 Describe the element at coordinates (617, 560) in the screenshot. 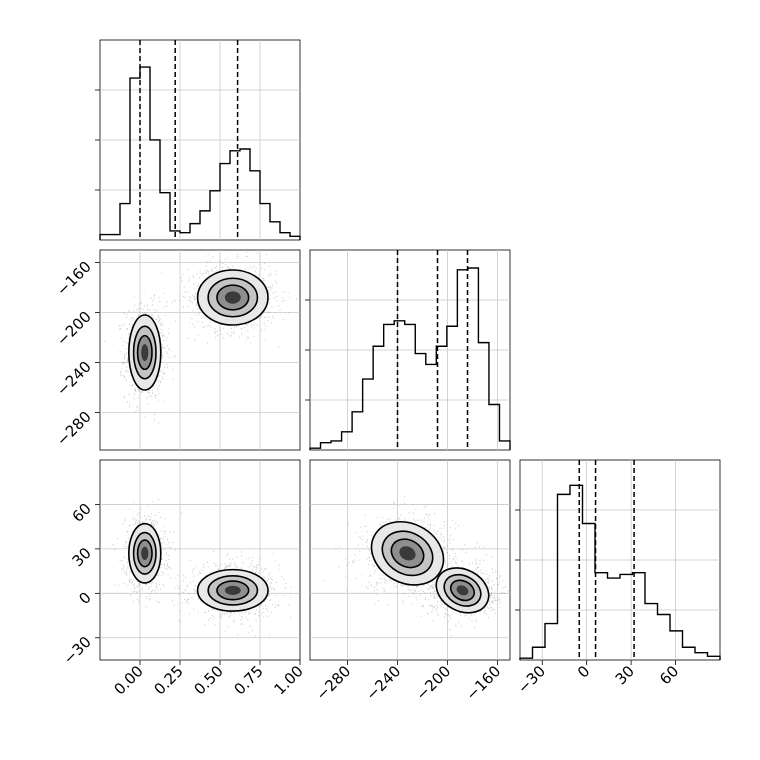

I see `hist-panel-p2` at that location.